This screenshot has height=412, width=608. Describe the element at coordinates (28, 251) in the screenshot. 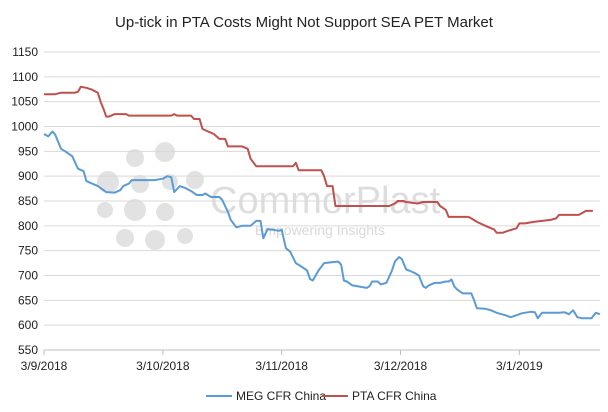

I see `y-tick-label: 750` at that location.